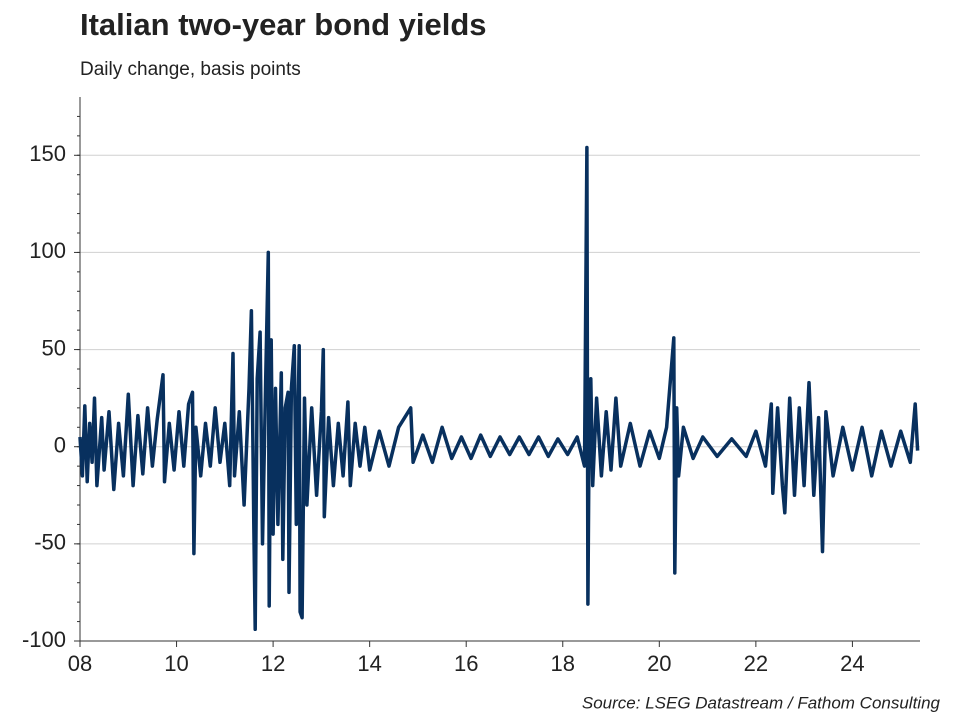 This screenshot has height=720, width=960. What do you see at coordinates (47, 250) in the screenshot?
I see `y-tick-label: 100` at bounding box center [47, 250].